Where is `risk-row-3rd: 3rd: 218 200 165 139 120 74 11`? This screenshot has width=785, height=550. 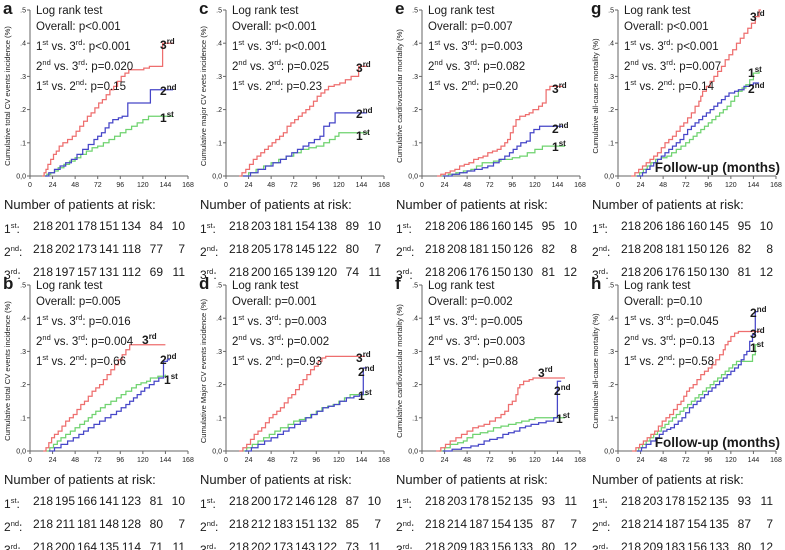 risk-row-3rd: 3rd: 218 200 165 139 120 74 11 is located at coordinates (295, 273).